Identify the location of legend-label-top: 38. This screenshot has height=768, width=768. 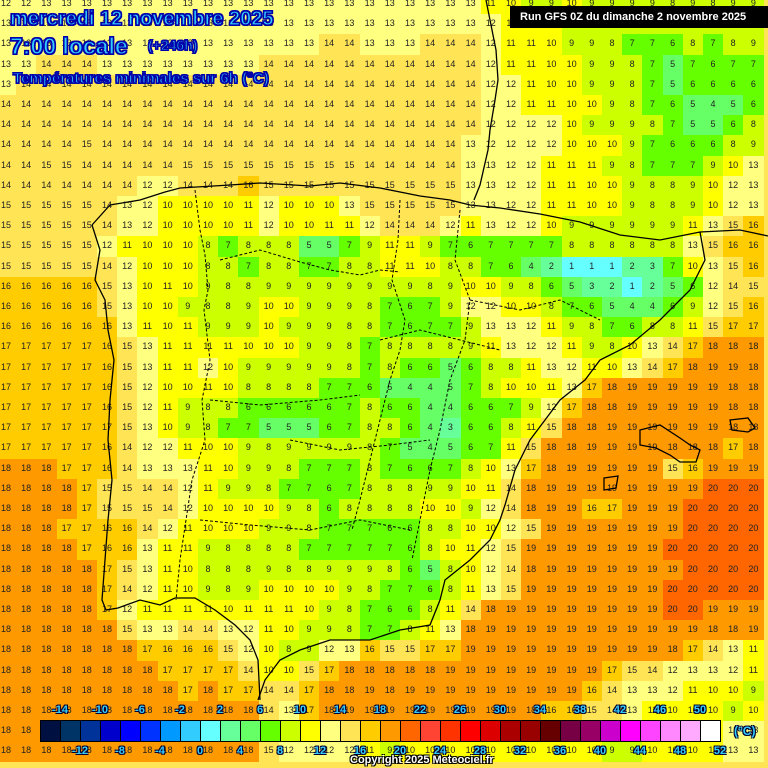
(580, 710).